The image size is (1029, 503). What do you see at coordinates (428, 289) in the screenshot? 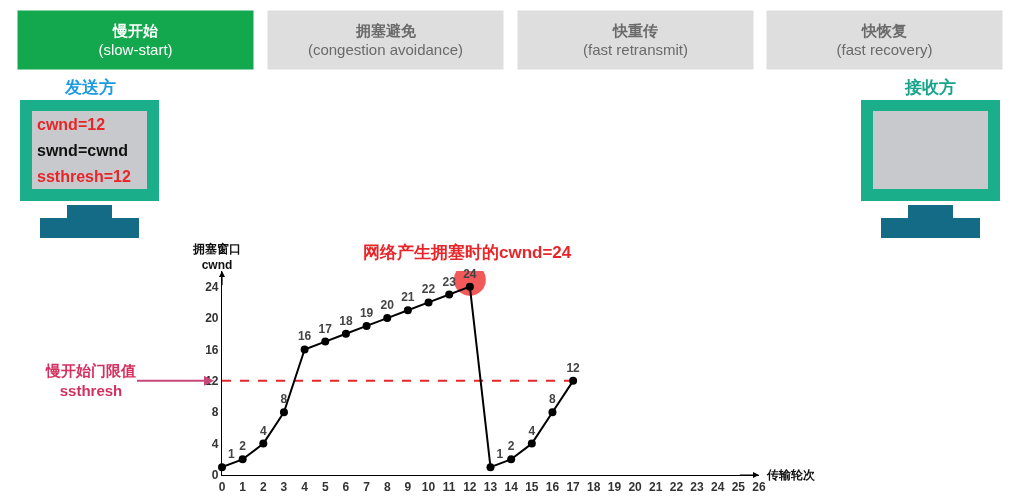
I see `data-label: 22` at bounding box center [428, 289].